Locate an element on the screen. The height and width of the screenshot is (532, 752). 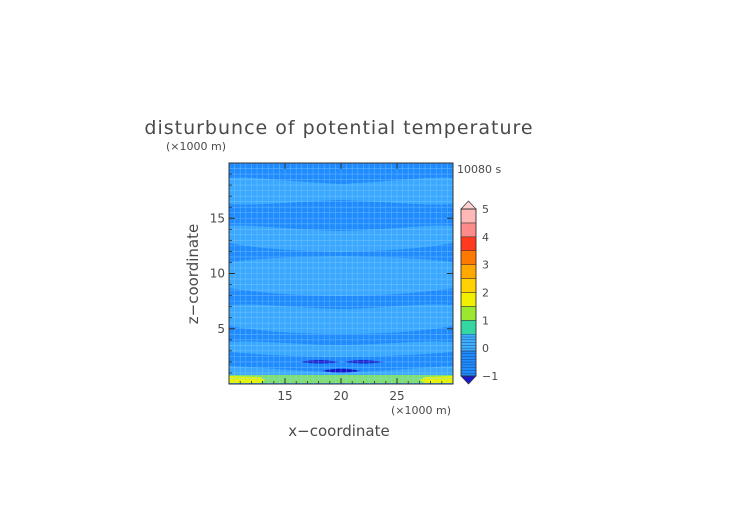
colorbar-tick-label: 4 is located at coordinates (485, 237).